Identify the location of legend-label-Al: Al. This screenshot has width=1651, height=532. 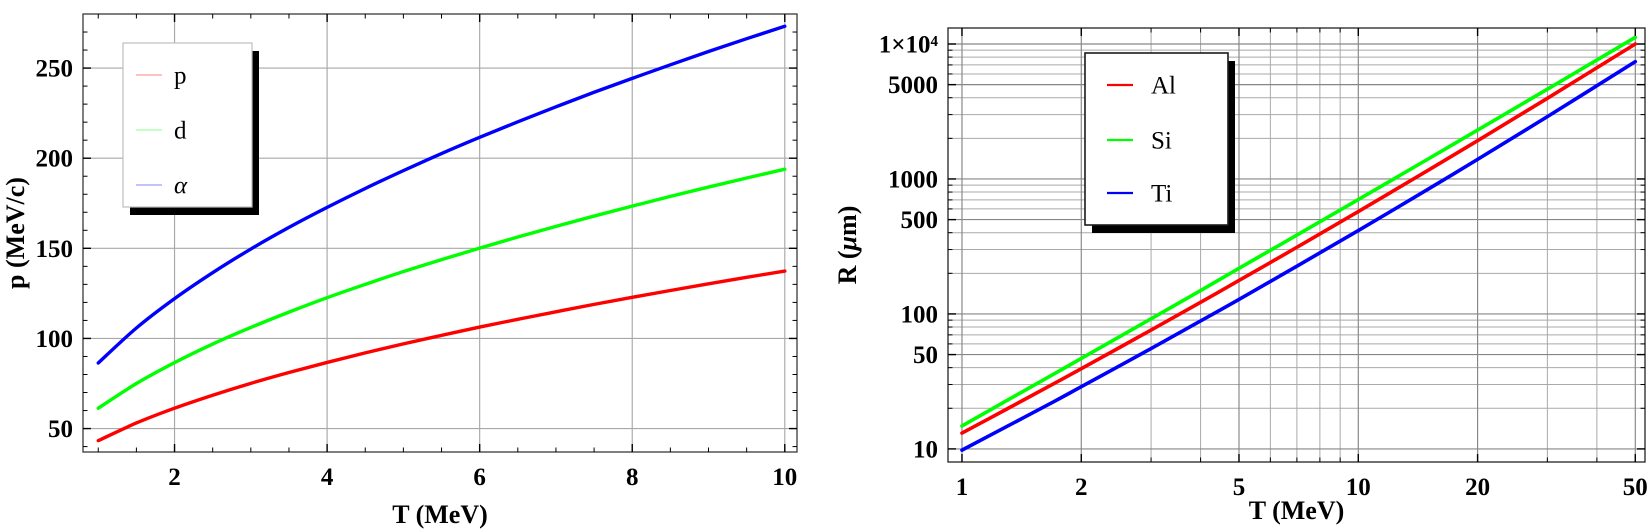
(1163, 86).